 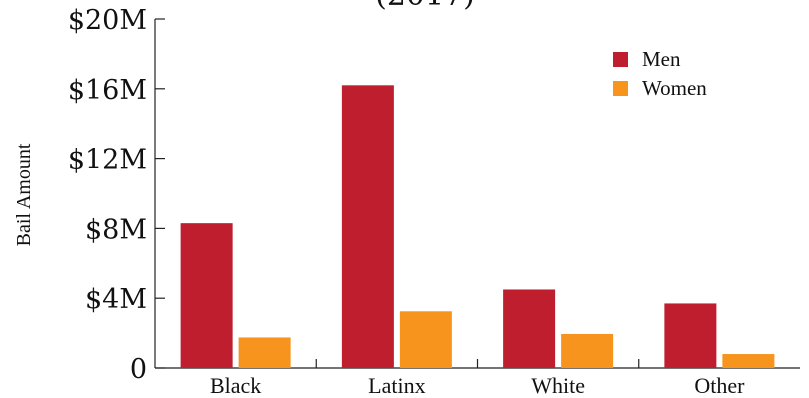 What do you see at coordinates (138, 369) in the screenshot?
I see `y-tick-label: 0` at bounding box center [138, 369].